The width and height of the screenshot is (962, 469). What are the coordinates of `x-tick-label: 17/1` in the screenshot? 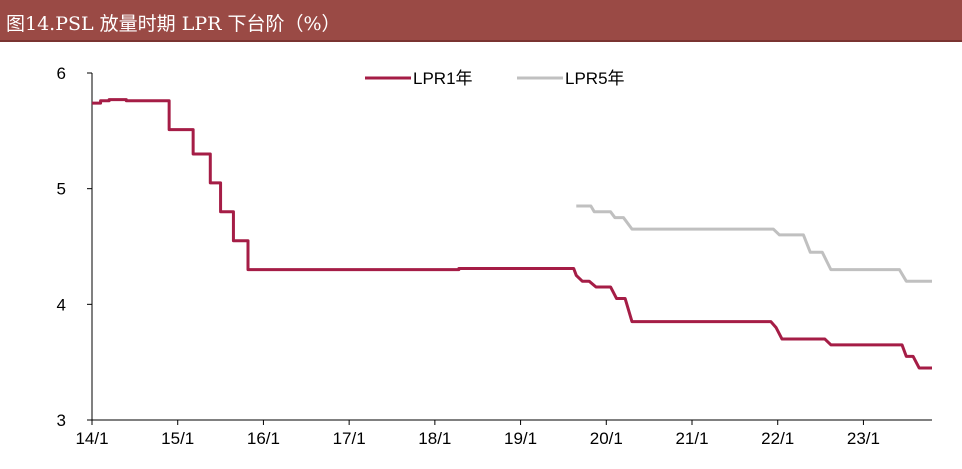 It's located at (349, 438).